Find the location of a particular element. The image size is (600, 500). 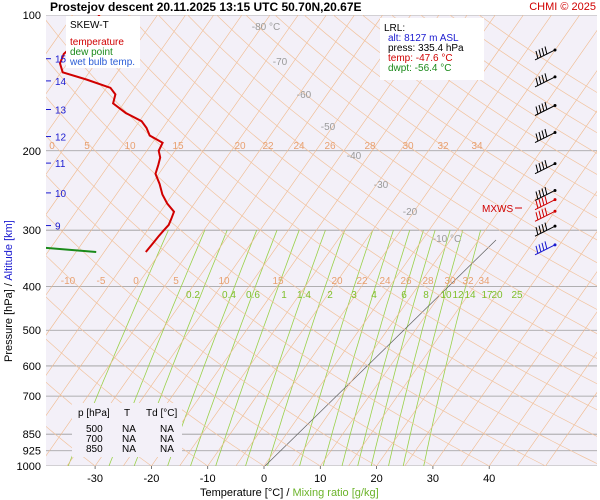

altitude-tick-label: 9 is located at coordinates (58, 227).